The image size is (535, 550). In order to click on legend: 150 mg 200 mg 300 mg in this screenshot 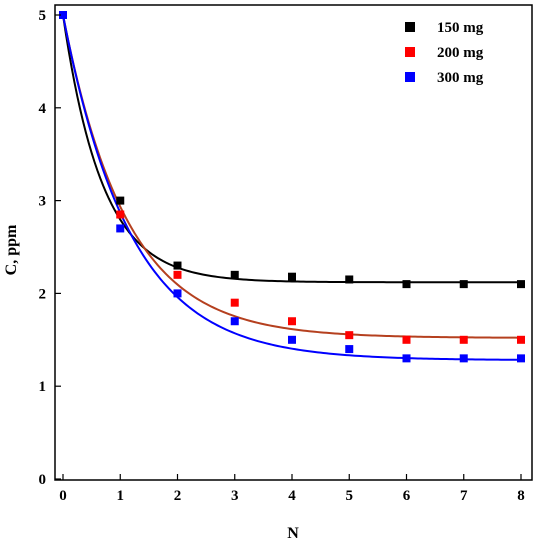, I will do `click(444, 53)`.